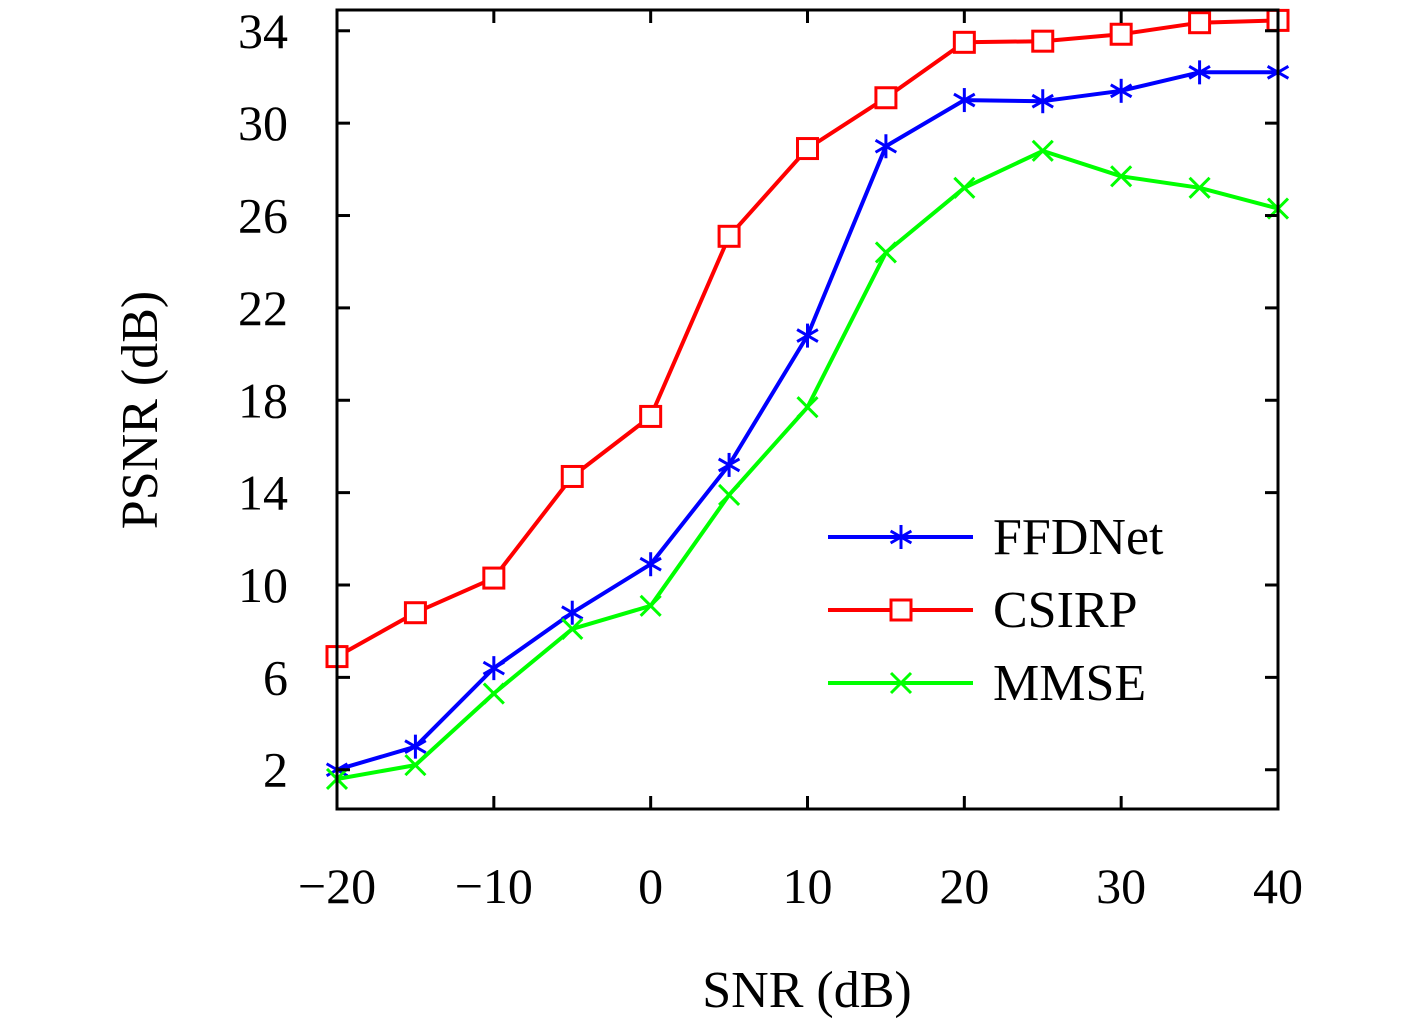  Describe the element at coordinates (263, 493) in the screenshot. I see `y-tick-label: 14` at that location.